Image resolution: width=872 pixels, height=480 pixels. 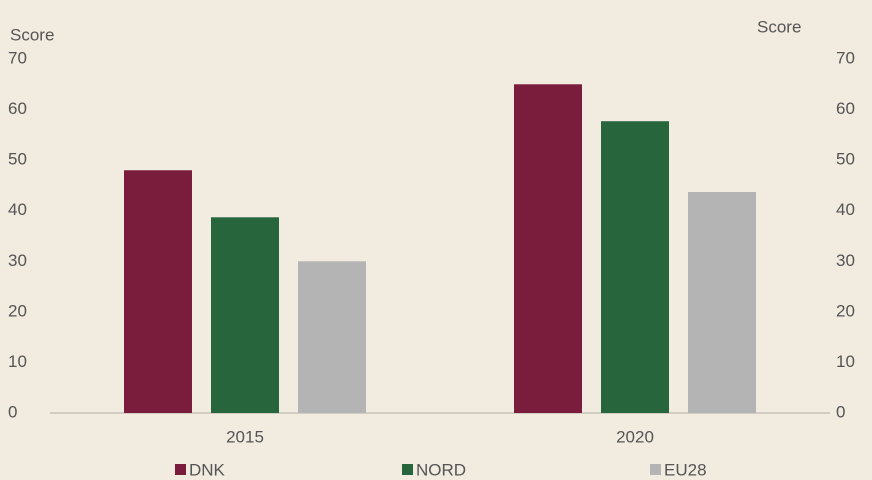 I want to click on y2-tick-label: 10, so click(x=845, y=361).